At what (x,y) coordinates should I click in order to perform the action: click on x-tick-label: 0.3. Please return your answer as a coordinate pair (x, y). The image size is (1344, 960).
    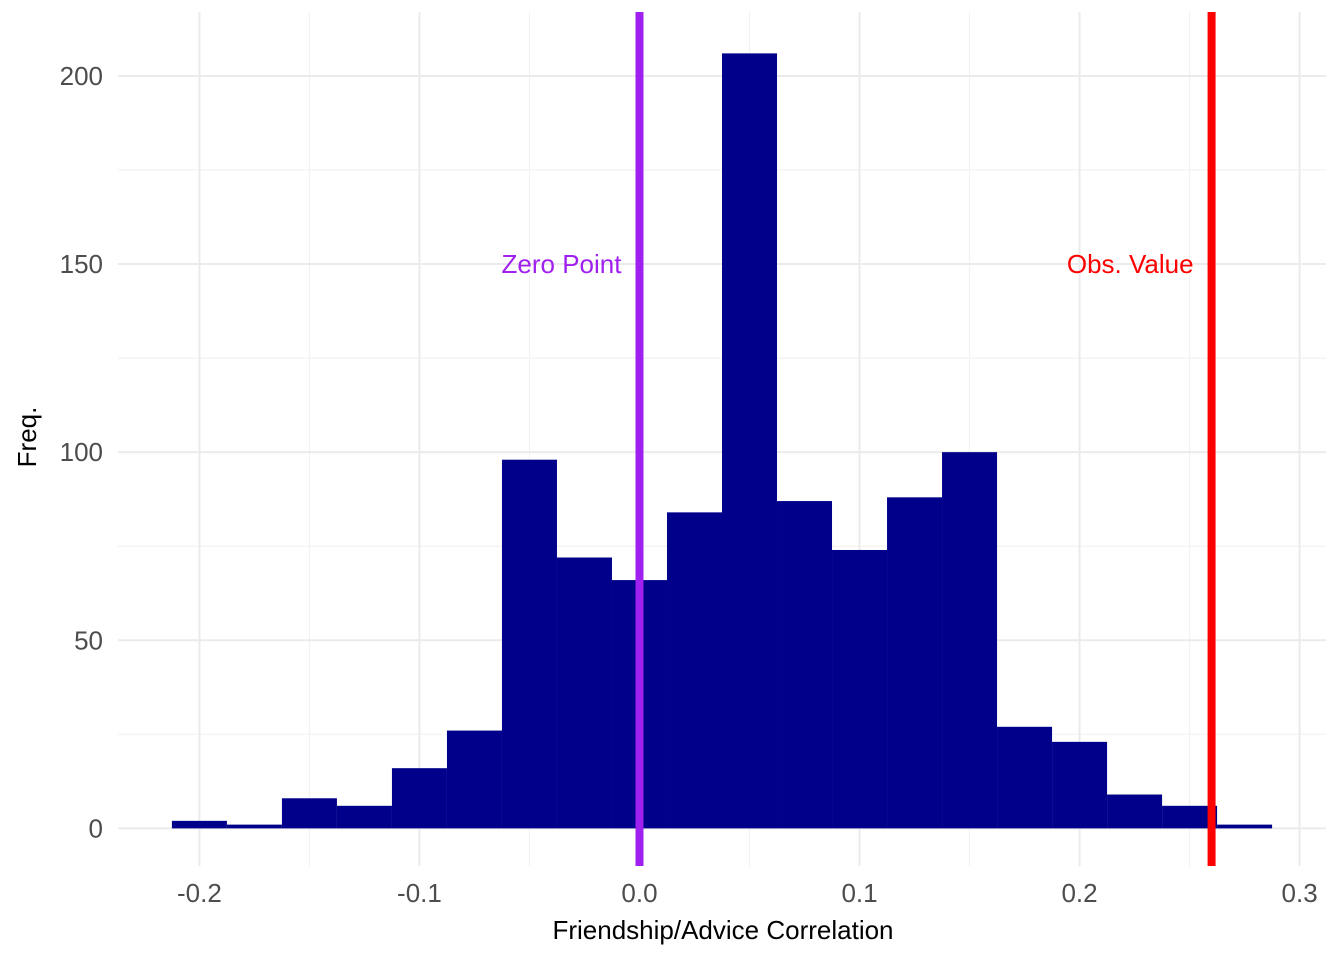
    Looking at the image, I should click on (1300, 893).